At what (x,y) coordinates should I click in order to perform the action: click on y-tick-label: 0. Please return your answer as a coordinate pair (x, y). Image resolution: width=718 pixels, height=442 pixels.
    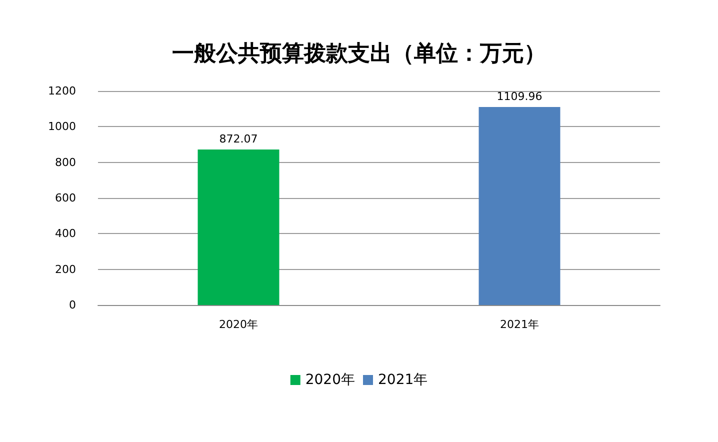
    Looking at the image, I should click on (72, 305).